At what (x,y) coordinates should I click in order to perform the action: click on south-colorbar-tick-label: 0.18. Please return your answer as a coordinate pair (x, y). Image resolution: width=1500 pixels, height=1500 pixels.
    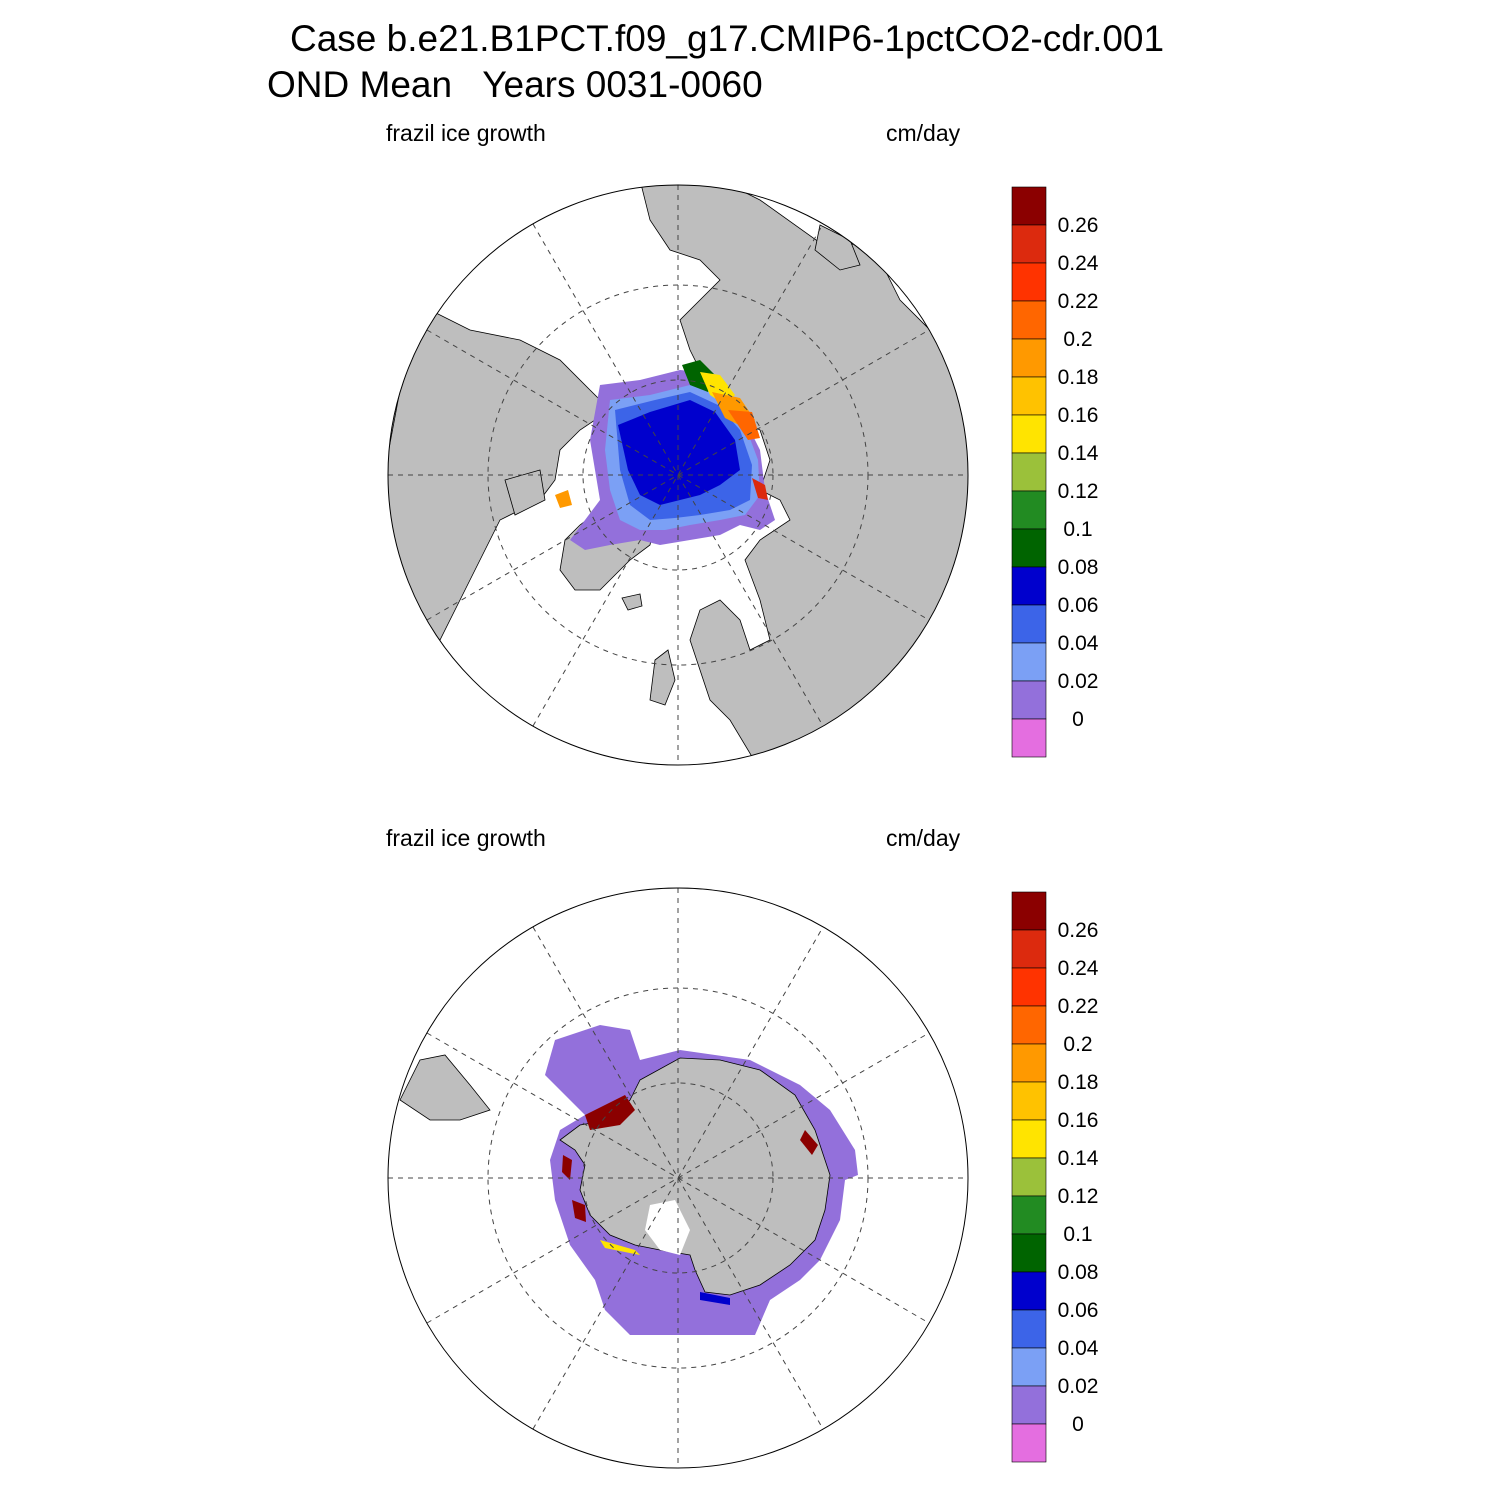
    Looking at the image, I should click on (1078, 1082).